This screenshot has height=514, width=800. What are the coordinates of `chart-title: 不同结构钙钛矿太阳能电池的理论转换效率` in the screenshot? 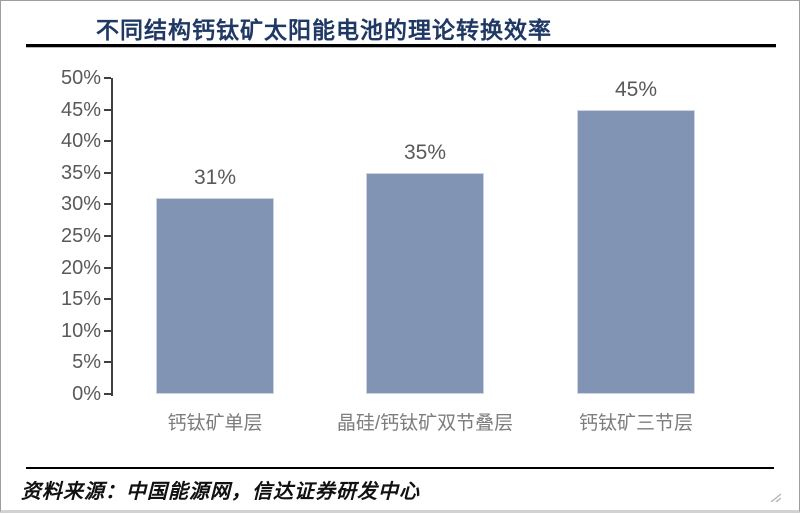 It's located at (324, 30).